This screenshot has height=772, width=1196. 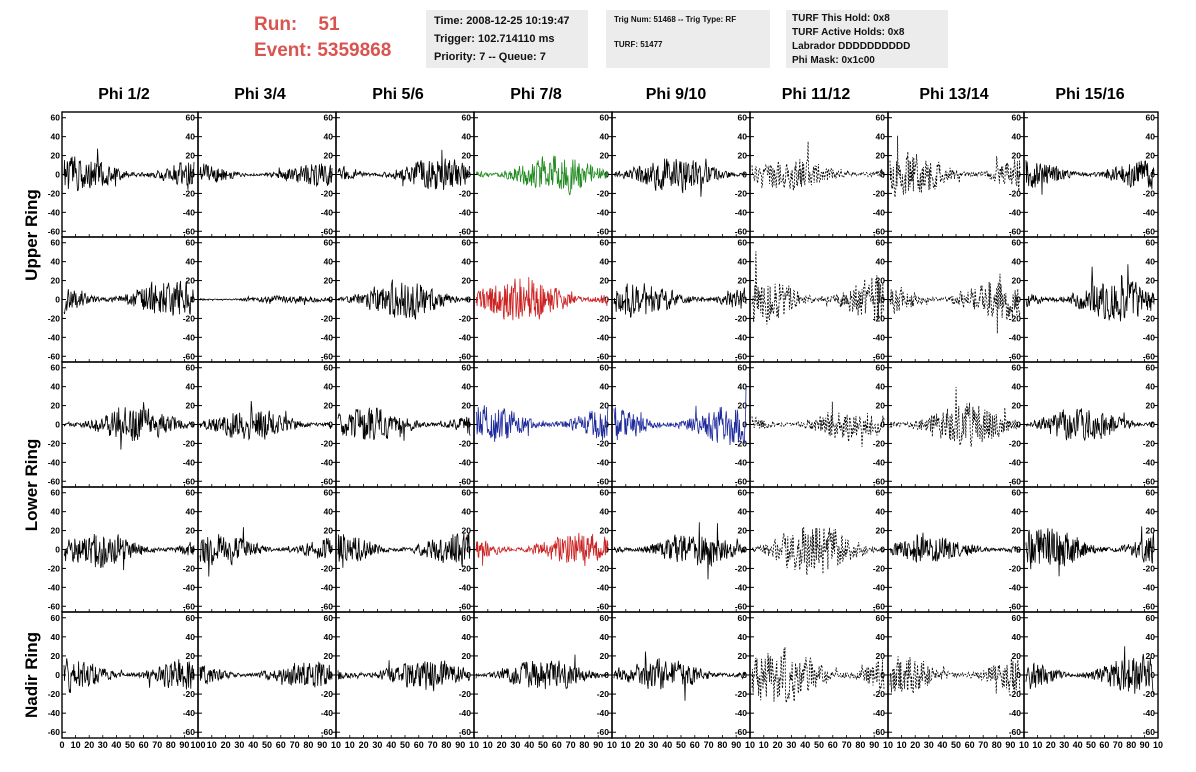 What do you see at coordinates (1010, 745) in the screenshot?
I see `x-tick-label: 90` at bounding box center [1010, 745].